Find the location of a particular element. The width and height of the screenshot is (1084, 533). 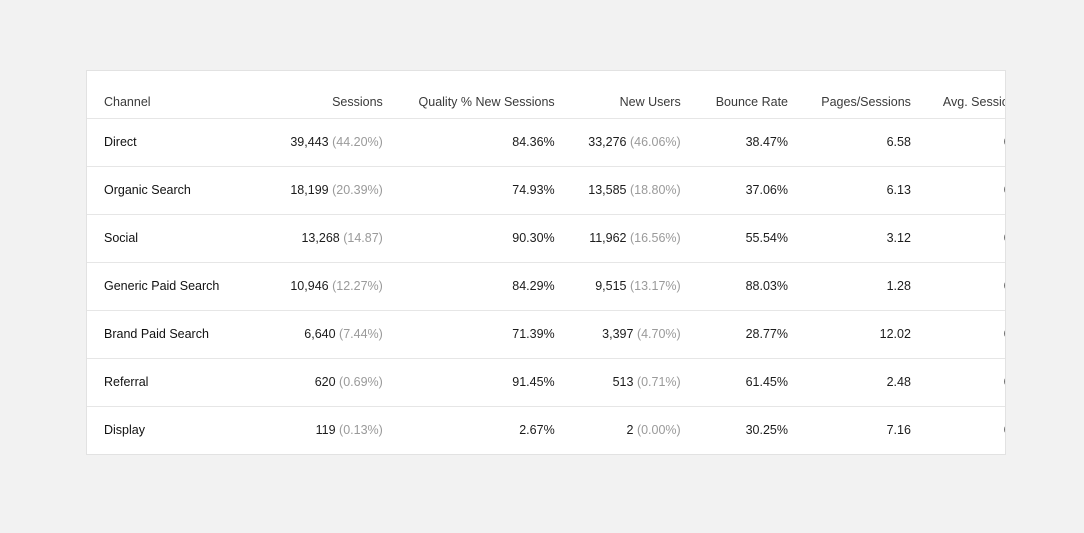

cell-new-users: 9,515 (13.17%) is located at coordinates (617, 286).